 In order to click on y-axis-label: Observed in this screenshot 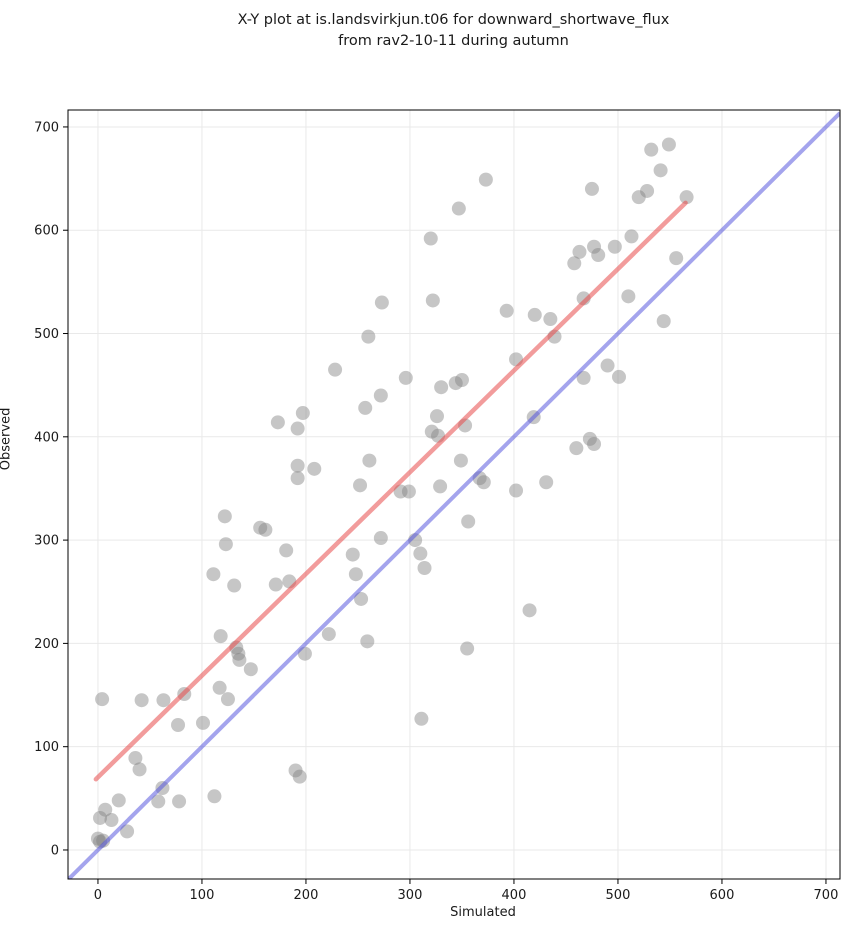, I will do `click(7, 439)`.